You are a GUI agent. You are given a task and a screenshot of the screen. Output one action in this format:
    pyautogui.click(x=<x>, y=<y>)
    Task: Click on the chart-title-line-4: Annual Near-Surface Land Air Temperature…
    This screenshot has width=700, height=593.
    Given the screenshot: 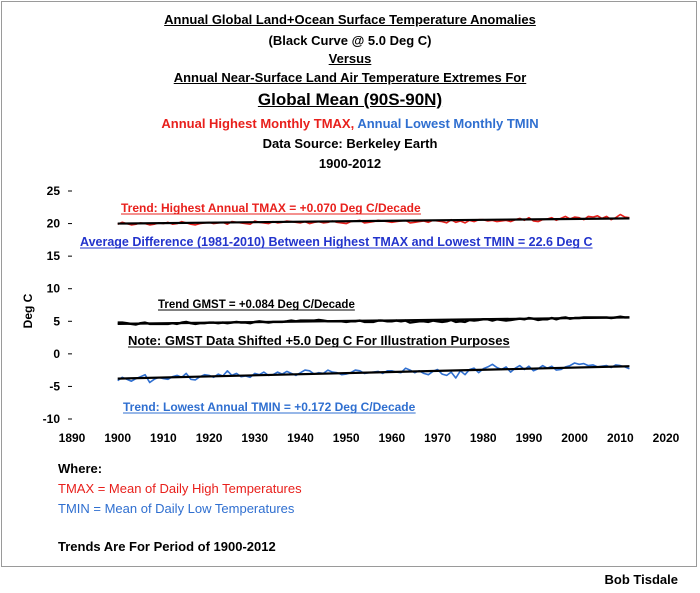 What is the action you would take?
    pyautogui.click(x=350, y=77)
    